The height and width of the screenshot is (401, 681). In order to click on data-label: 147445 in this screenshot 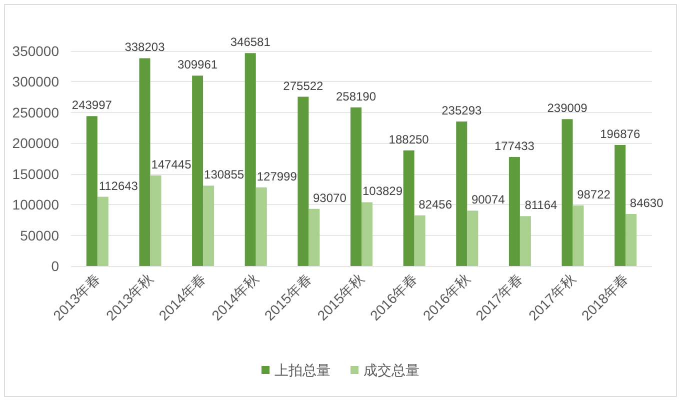, I will do `click(171, 164)`.